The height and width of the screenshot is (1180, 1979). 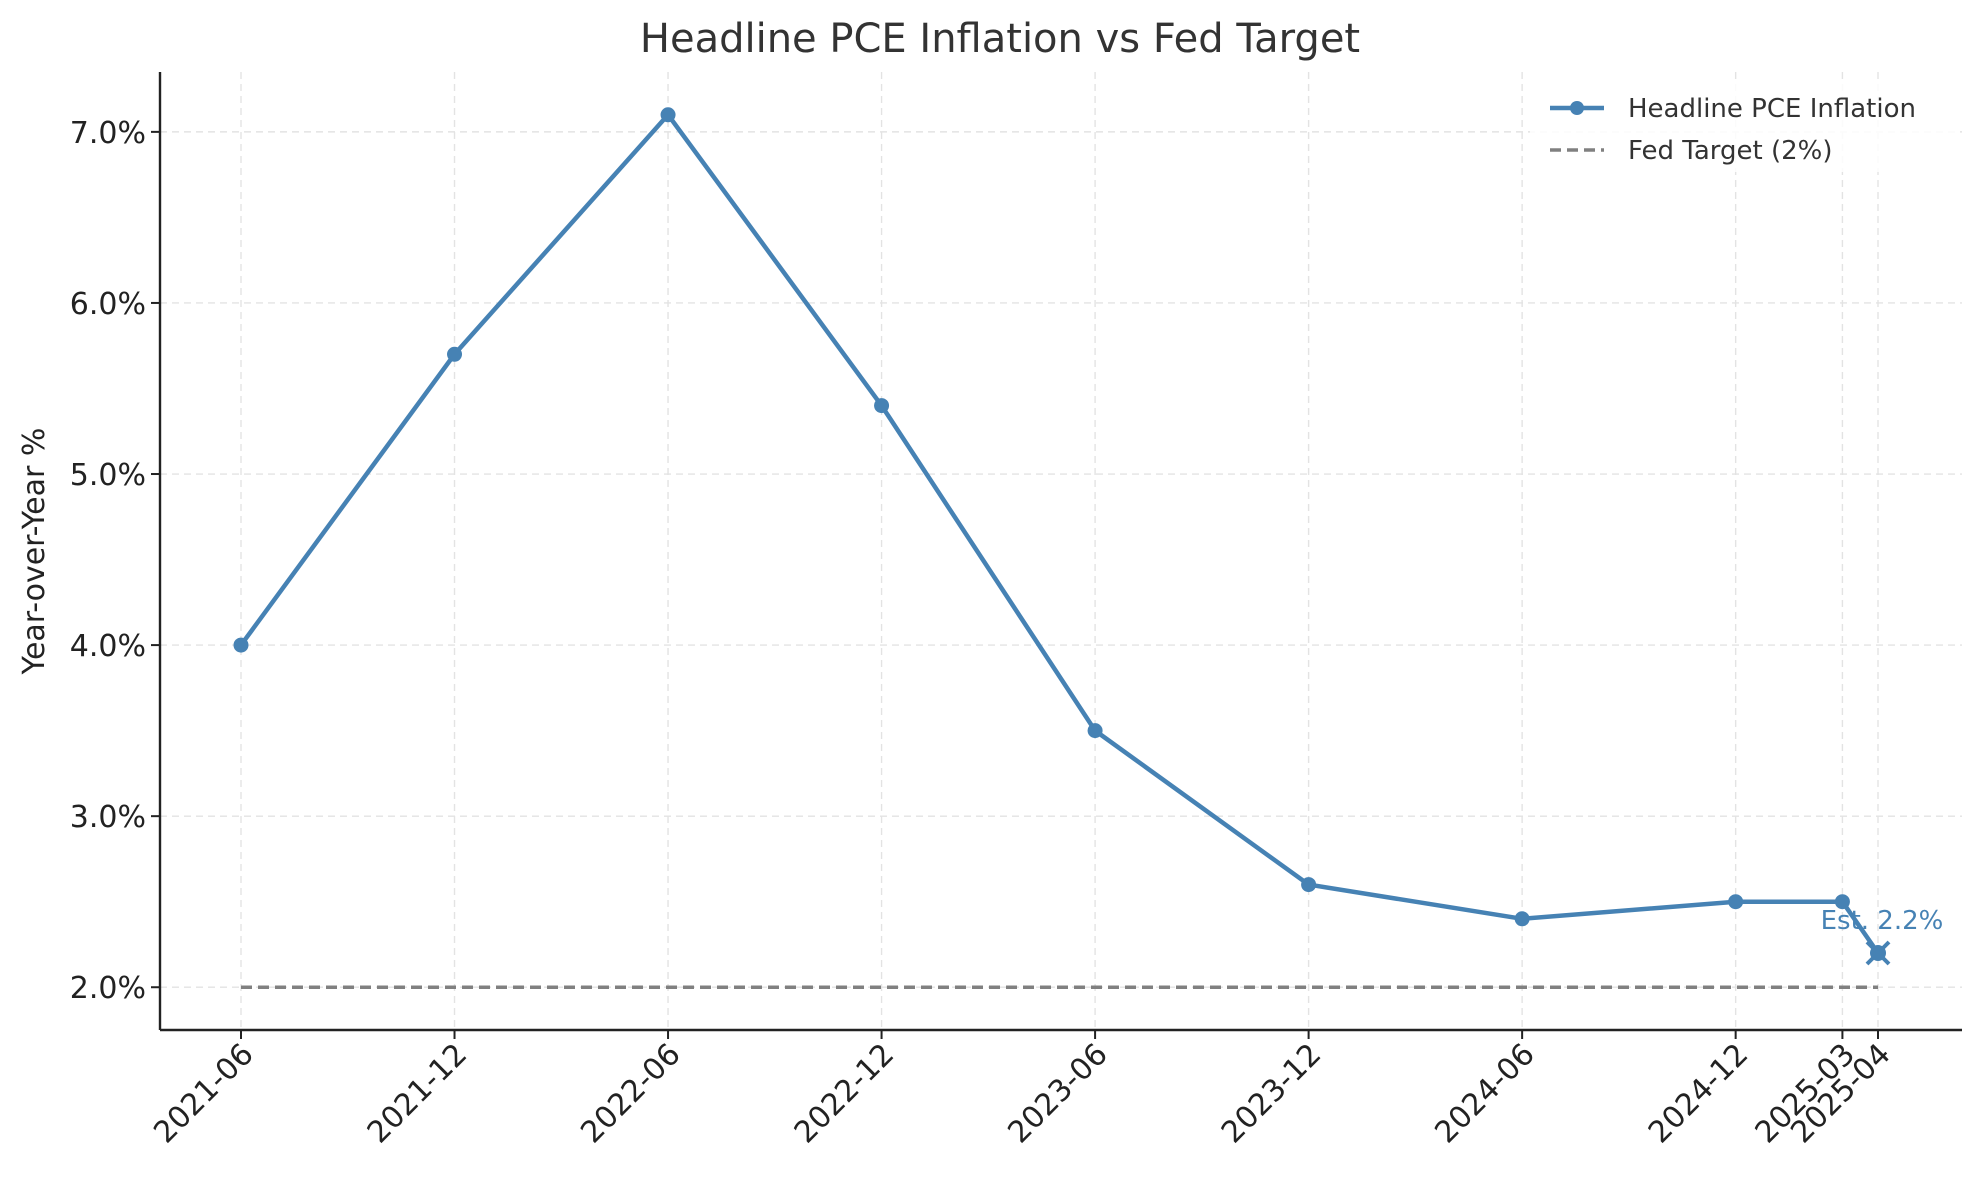 I want to click on y-tick-label: 2.0%, so click(x=108, y=988).